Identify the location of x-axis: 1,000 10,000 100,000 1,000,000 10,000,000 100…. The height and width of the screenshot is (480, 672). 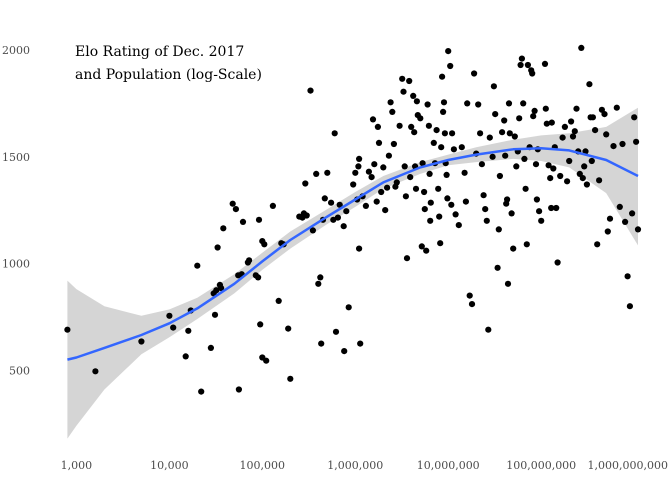
(364, 465).